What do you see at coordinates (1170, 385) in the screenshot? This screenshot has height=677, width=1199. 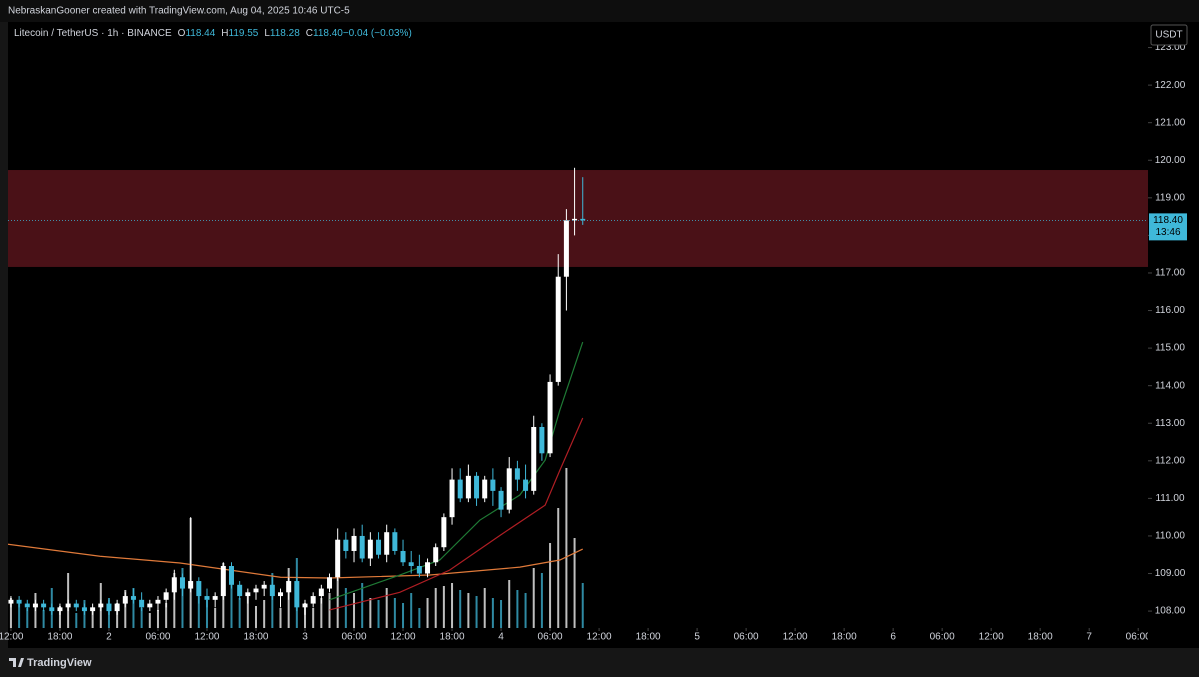 I see `y-tick-label: 114.00` at bounding box center [1170, 385].